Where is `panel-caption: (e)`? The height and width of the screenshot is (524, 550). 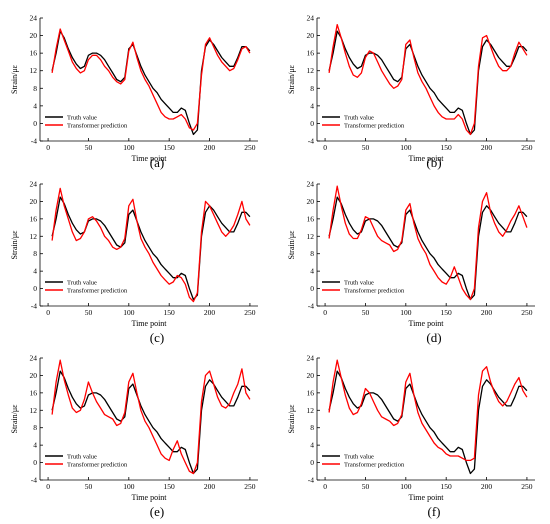 panel-caption: (e) is located at coordinates (157, 511).